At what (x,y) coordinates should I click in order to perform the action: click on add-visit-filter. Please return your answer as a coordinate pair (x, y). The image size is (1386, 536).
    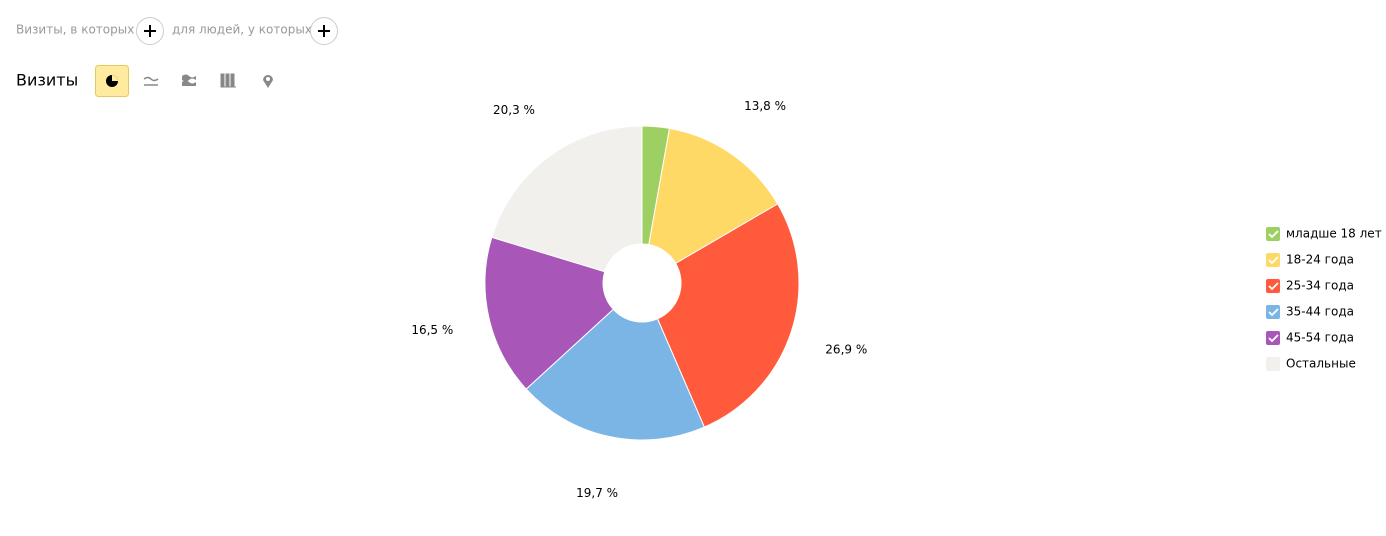
    Looking at the image, I should click on (150, 31).